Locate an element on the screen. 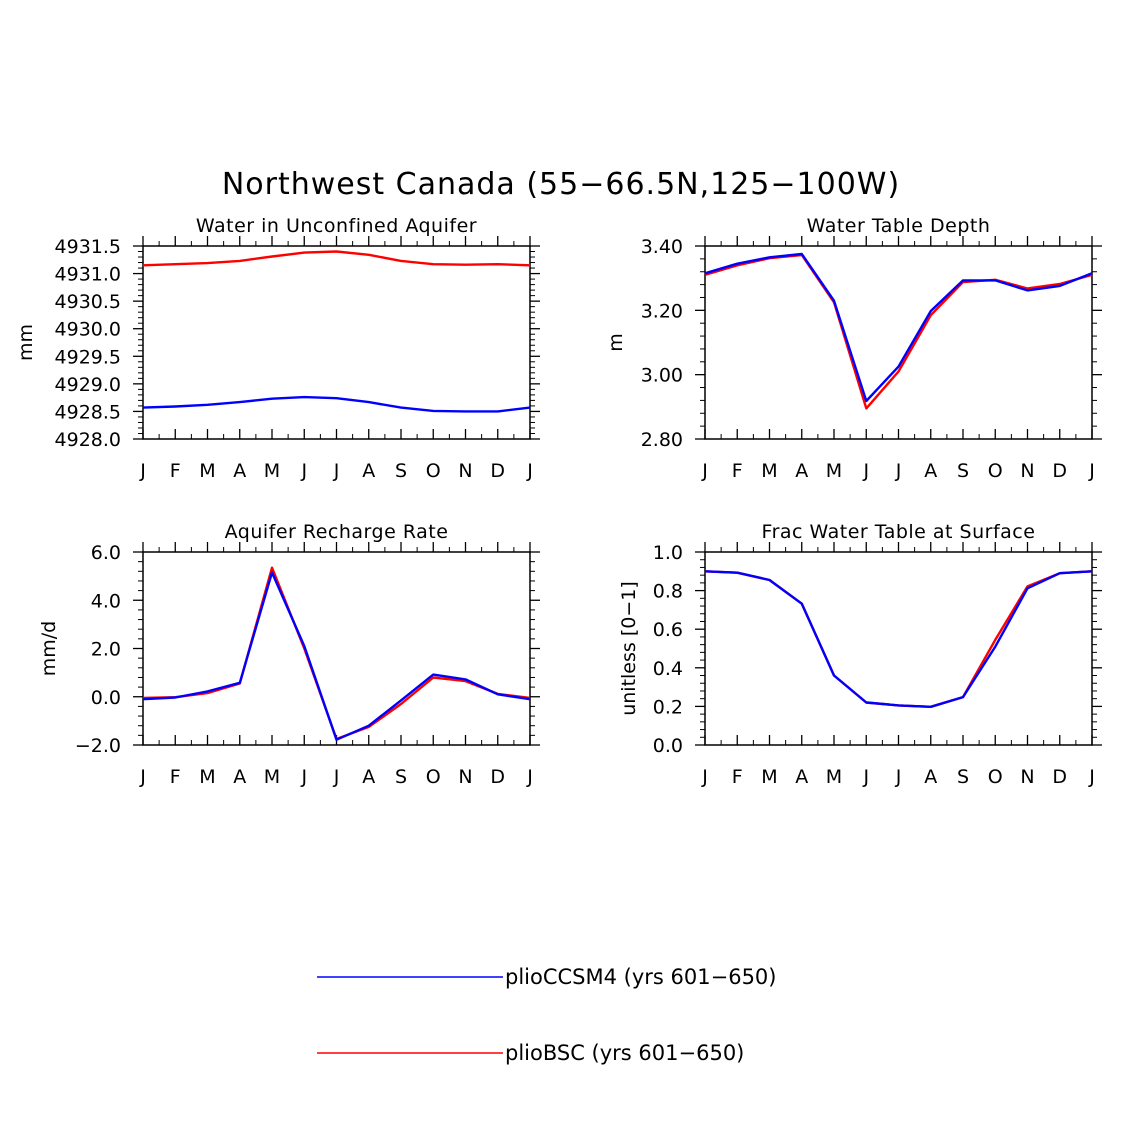 The image size is (1122, 1122). panel-title: Water in Unconfined Aquifer is located at coordinates (336, 226).